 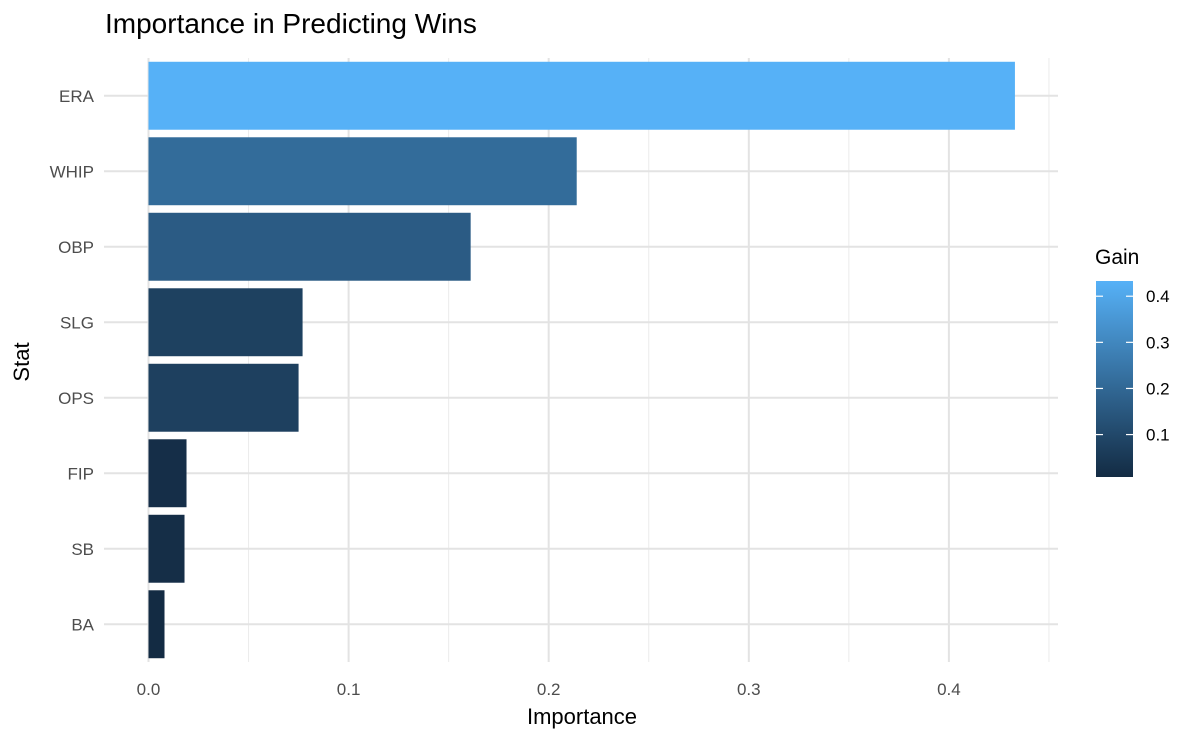 I want to click on legend-ticks: 0.1 0.2 0.3 0.4, so click(x=1133, y=366).